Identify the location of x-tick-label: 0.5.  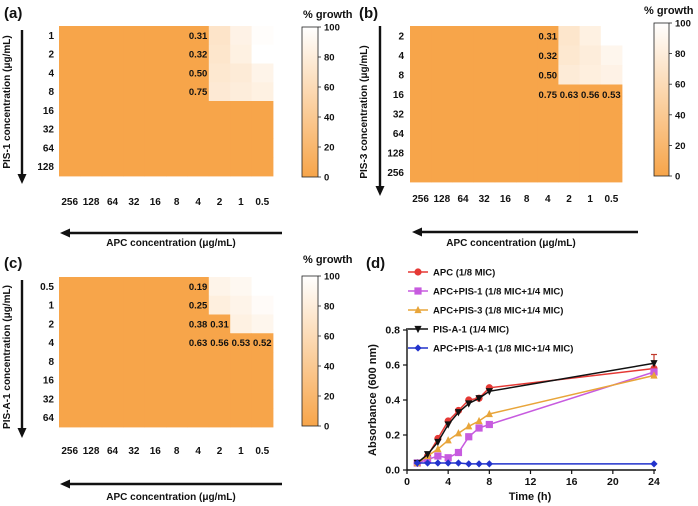
(611, 199).